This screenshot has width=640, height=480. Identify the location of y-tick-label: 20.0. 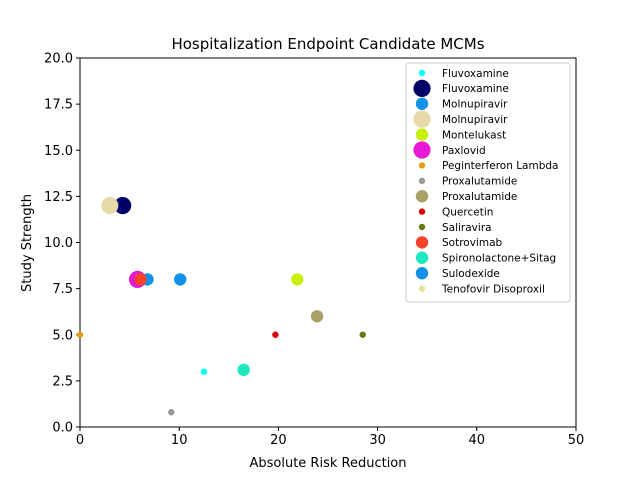
(58, 59).